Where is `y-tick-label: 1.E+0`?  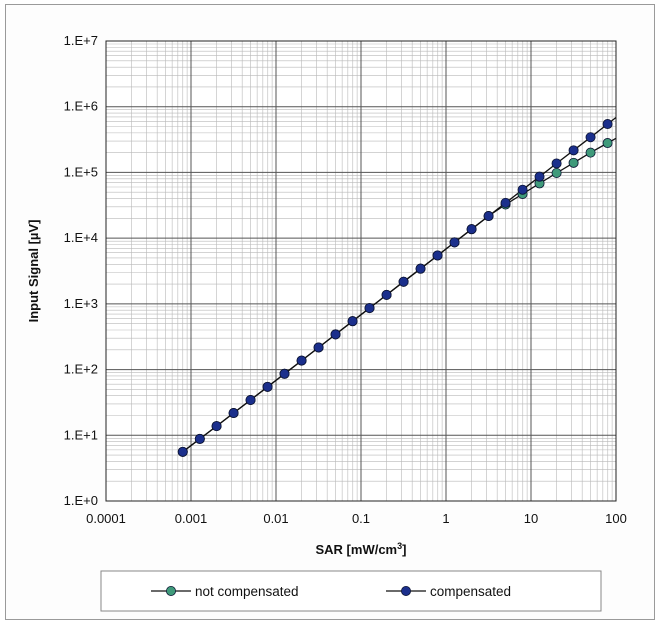
y-tick-label: 1.E+0 is located at coordinates (81, 500).